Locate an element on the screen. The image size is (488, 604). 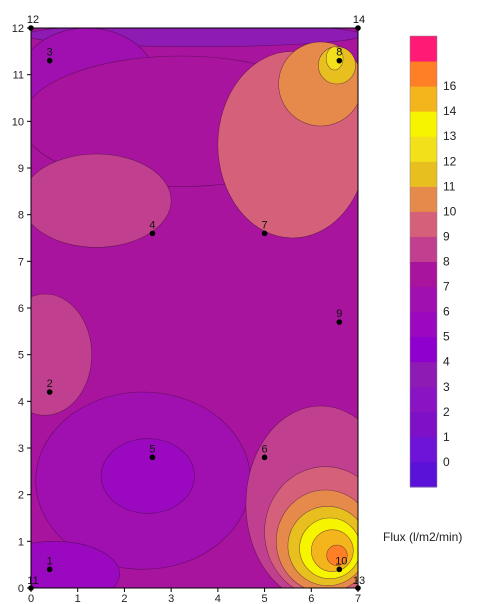
colorbar-level-label: 9 is located at coordinates (446, 236).